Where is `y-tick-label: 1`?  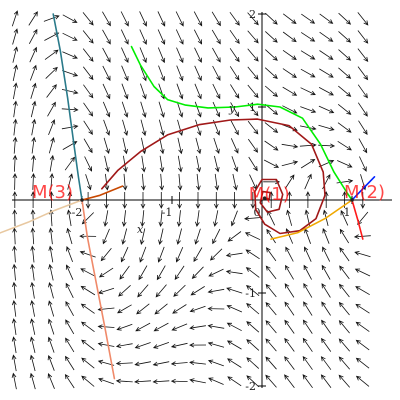 y-tick-label: 1 is located at coordinates (252, 107).